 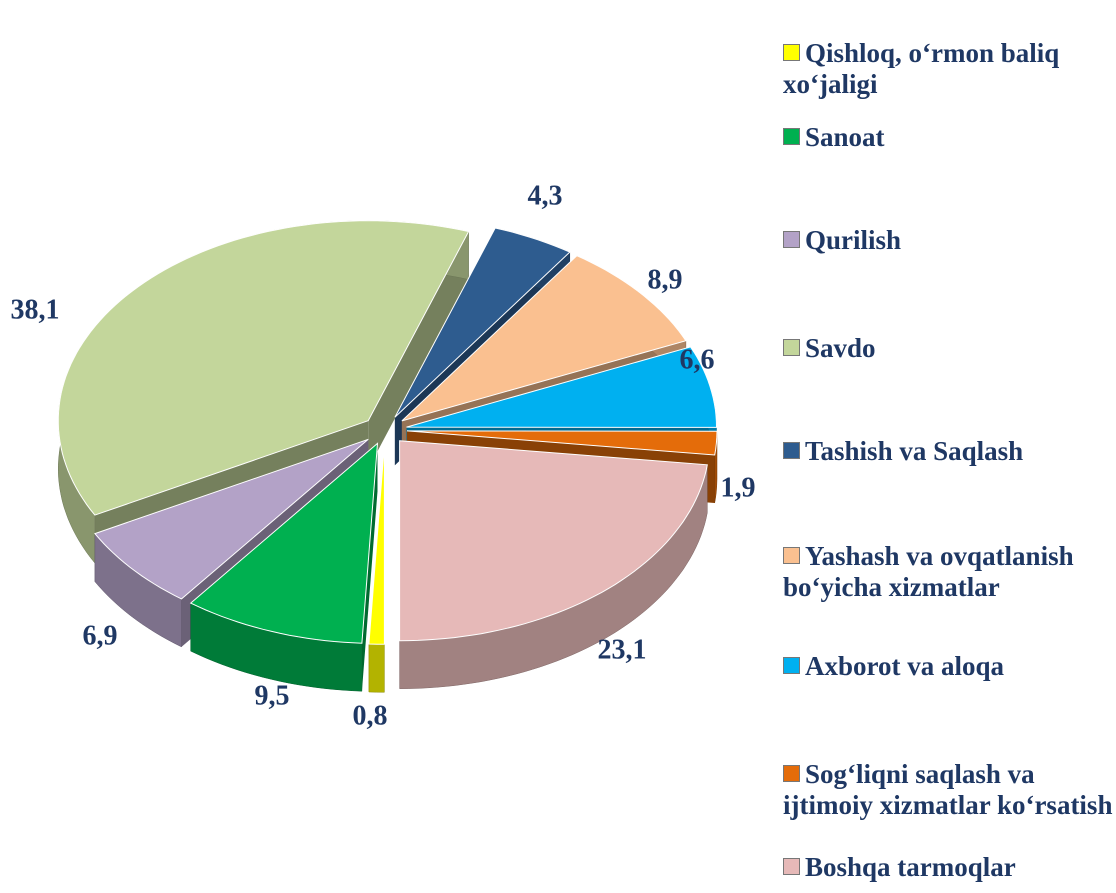 I want to click on legend-item: Qishloq, o‘rmon baliq xo‘jaligi, so click(x=948, y=69).